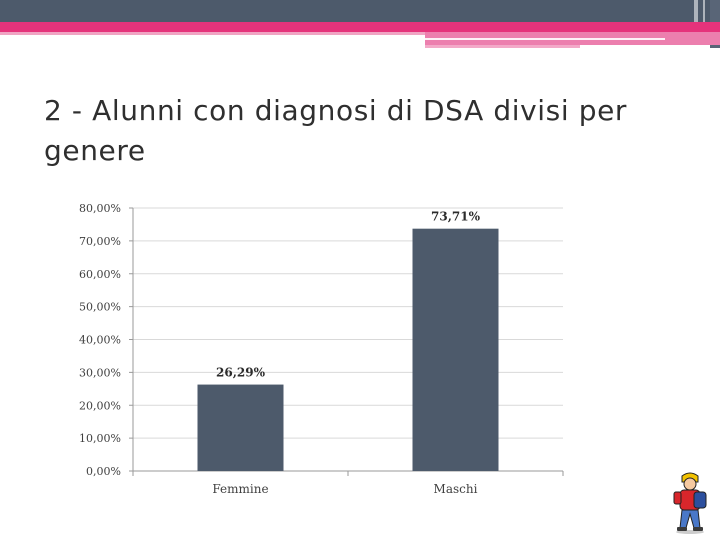  What do you see at coordinates (241, 373) in the screenshot?
I see `data-label: 26,29%` at bounding box center [241, 373].